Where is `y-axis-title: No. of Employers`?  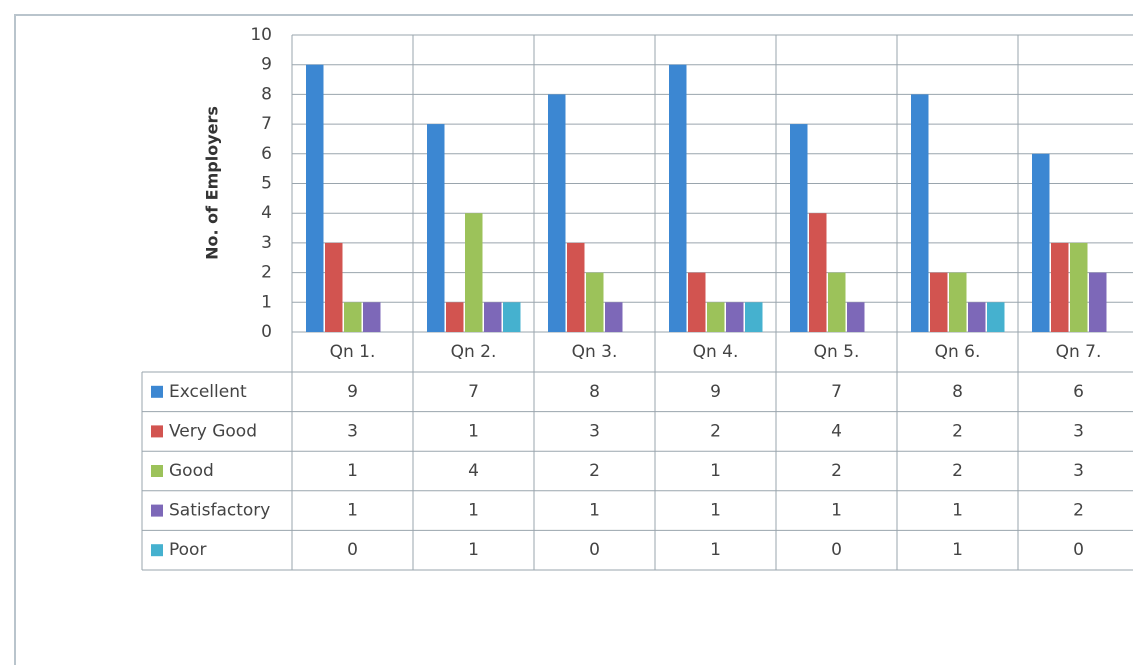
y-axis-title: No. of Employers is located at coordinates (212, 183).